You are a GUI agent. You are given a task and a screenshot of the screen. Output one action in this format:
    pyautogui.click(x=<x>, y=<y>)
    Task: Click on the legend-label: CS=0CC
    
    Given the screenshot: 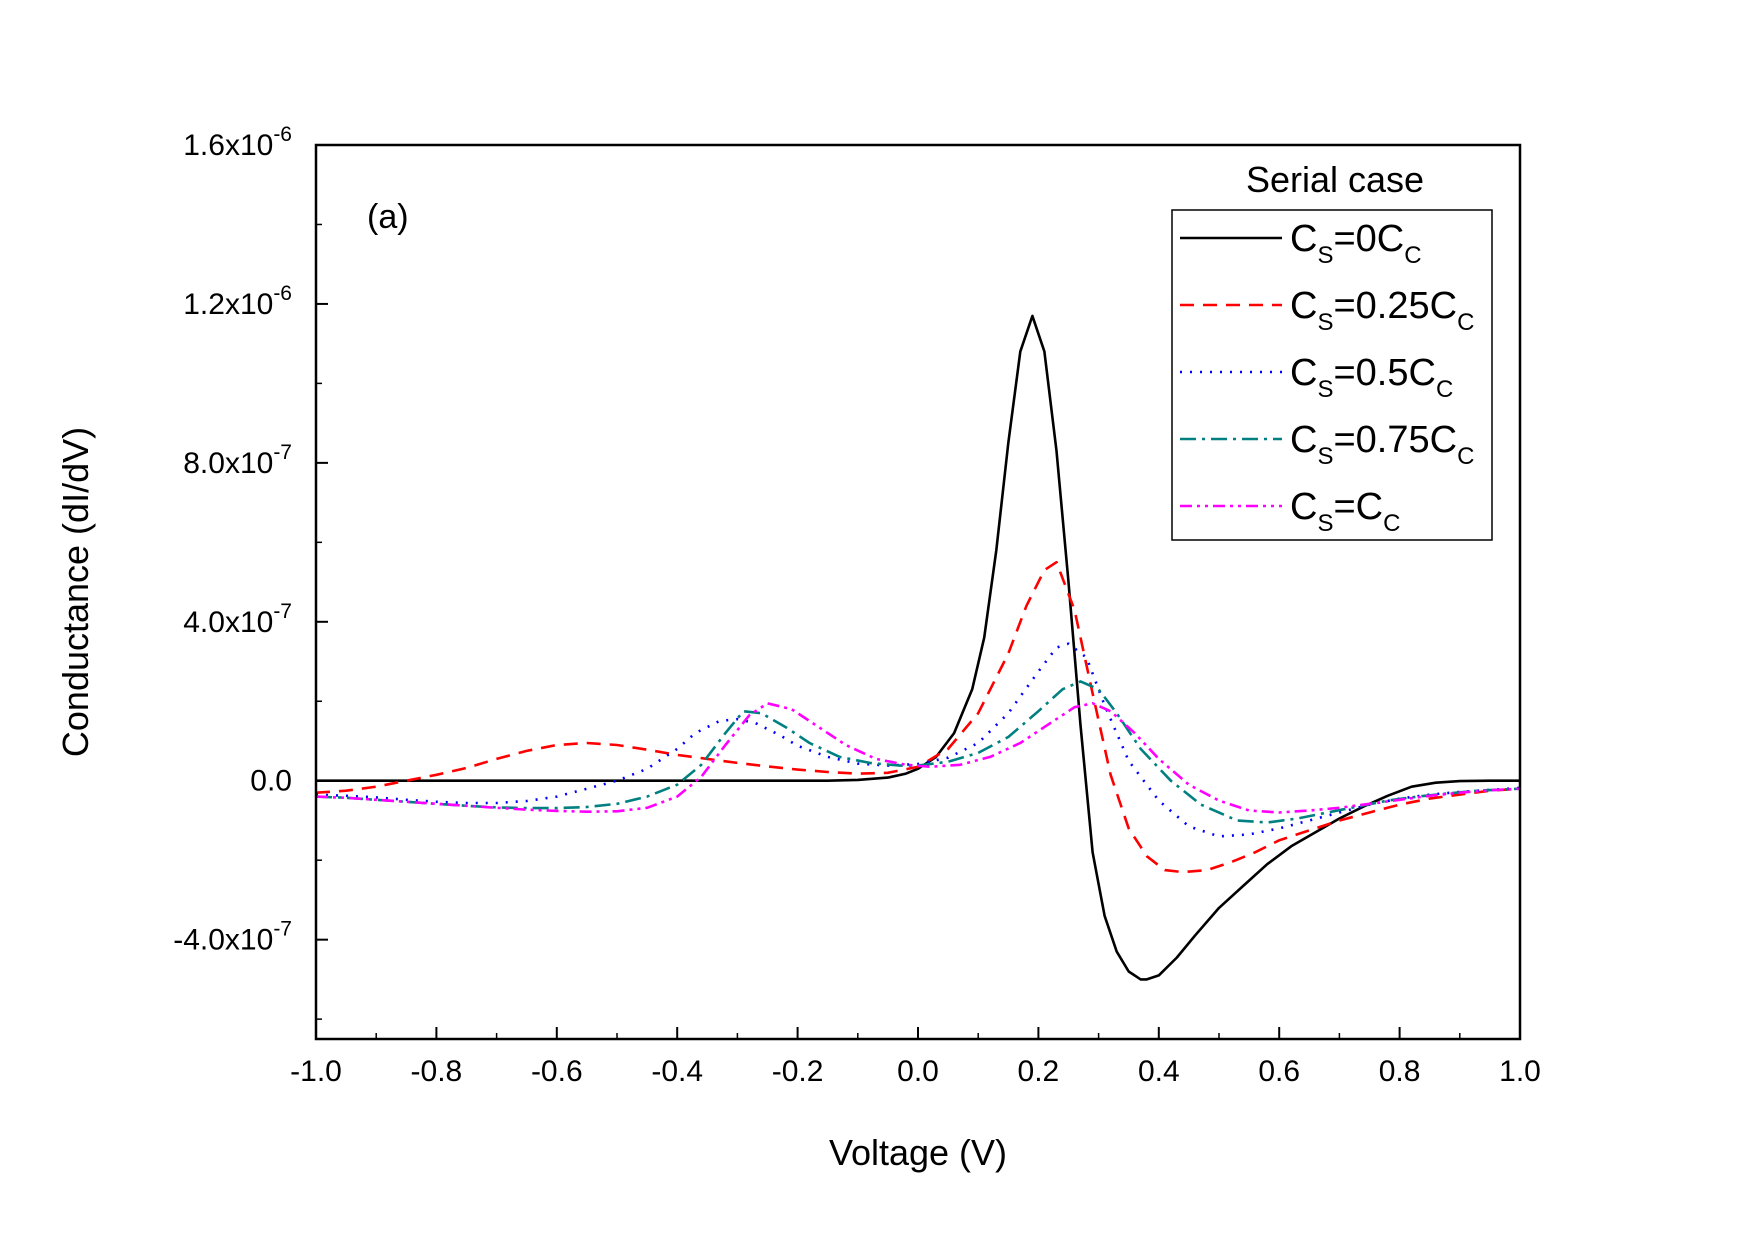 What is the action you would take?
    pyautogui.click(x=1356, y=243)
    